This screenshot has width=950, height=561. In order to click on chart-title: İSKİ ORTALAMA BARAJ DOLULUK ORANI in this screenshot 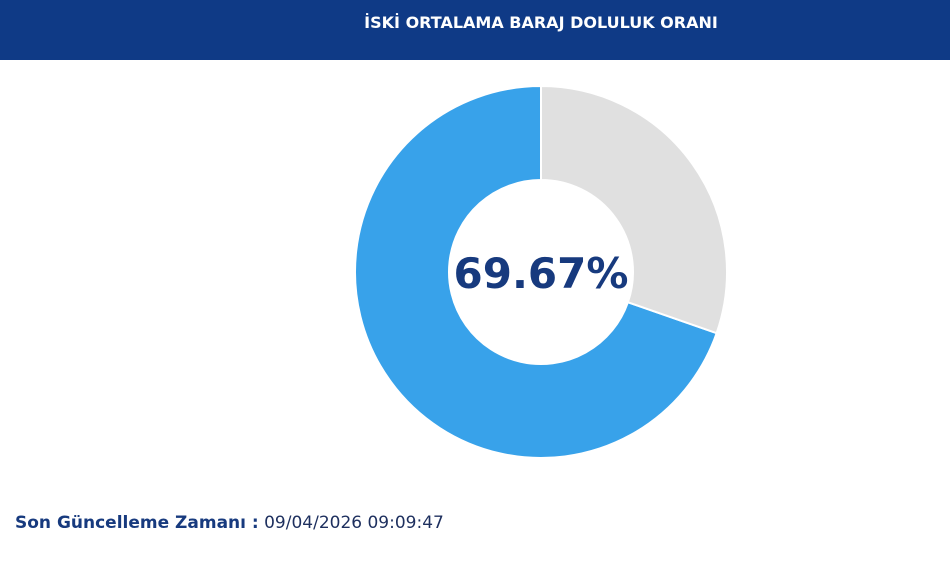, I will do `click(541, 22)`.